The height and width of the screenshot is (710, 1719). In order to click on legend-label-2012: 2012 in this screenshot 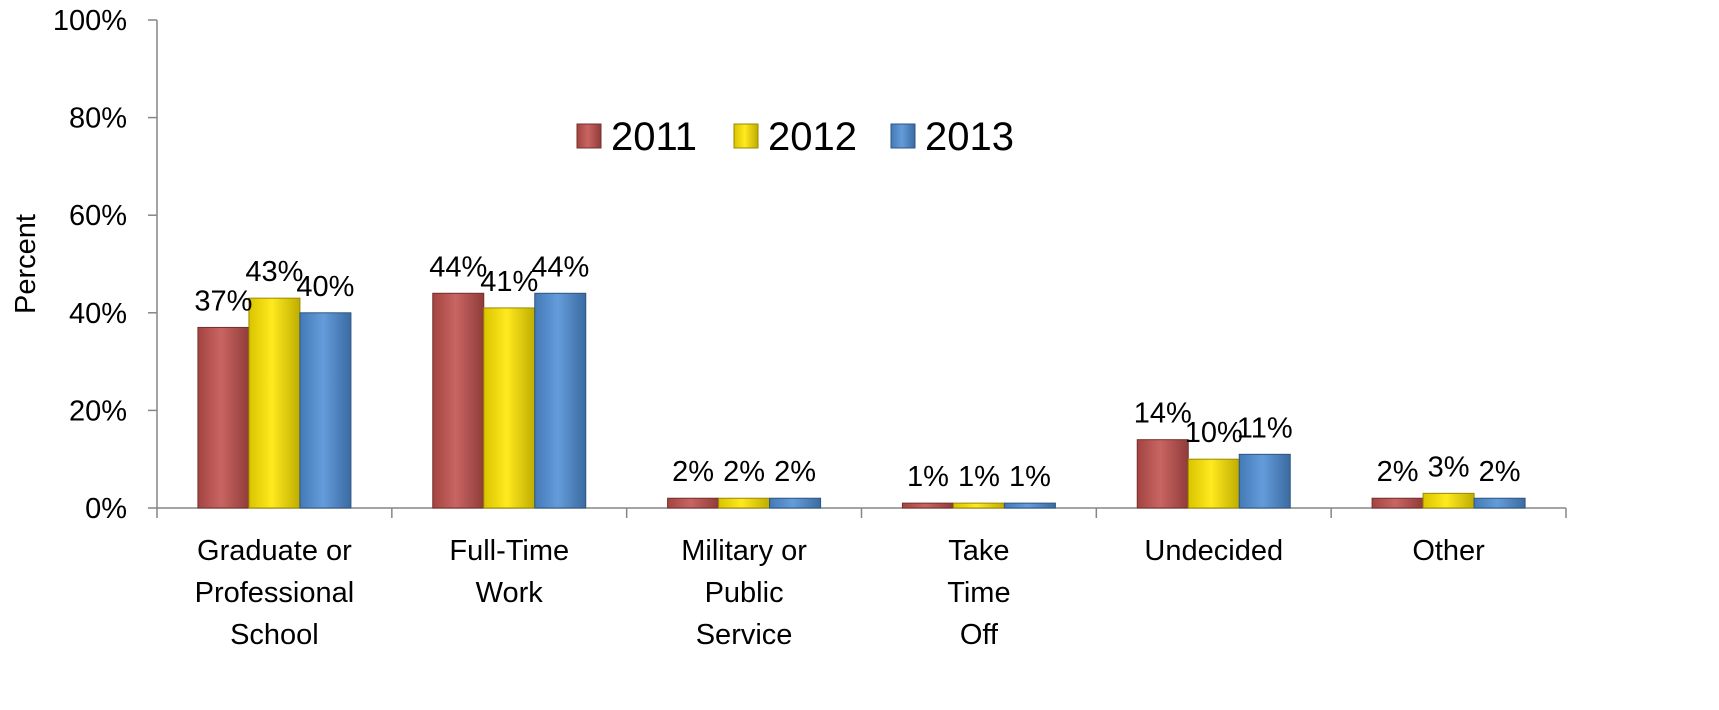, I will do `click(812, 137)`.